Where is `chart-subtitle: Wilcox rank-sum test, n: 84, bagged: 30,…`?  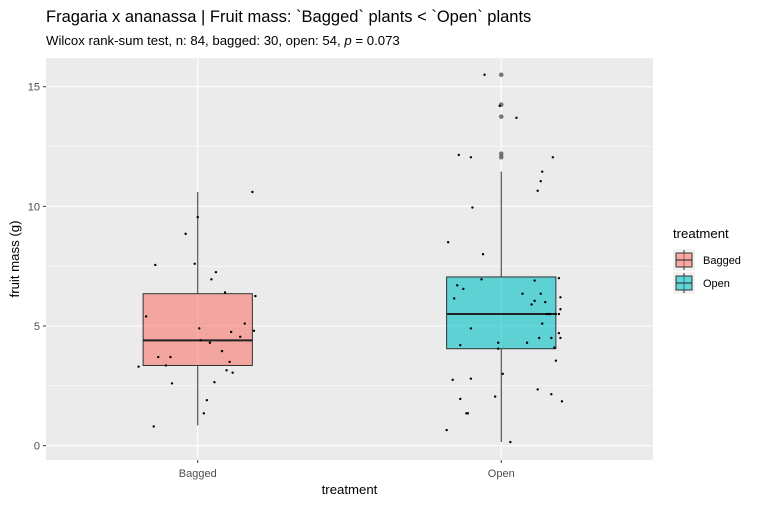
chart-subtitle: Wilcox rank-sum test, n: 84, bagged: 30,… is located at coordinates (223, 40).